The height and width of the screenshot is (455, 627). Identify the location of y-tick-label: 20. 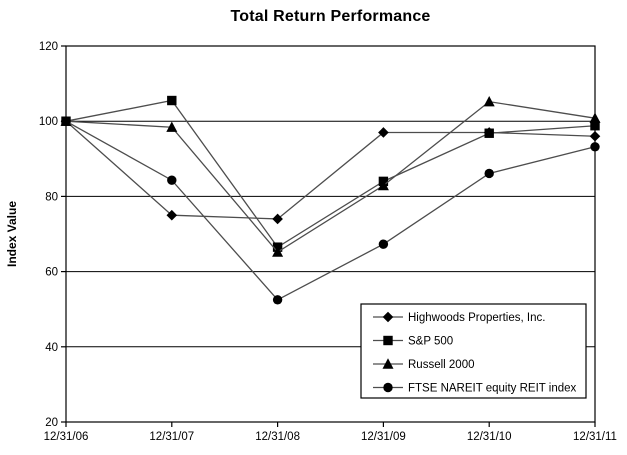
(51, 423).